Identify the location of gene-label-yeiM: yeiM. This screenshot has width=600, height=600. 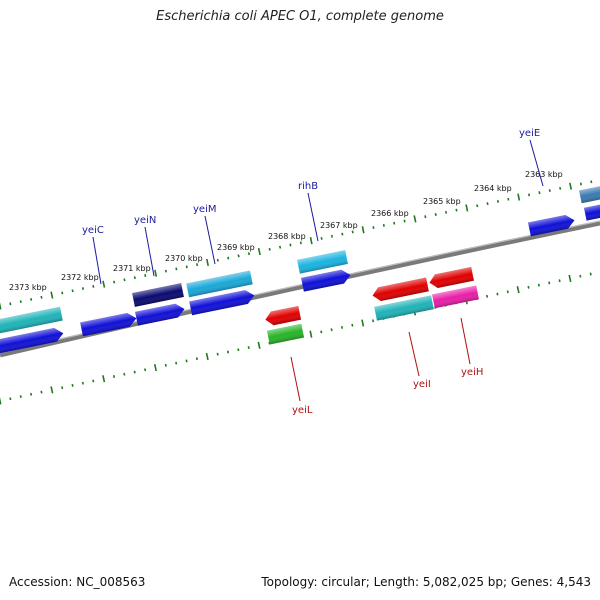
(204, 209).